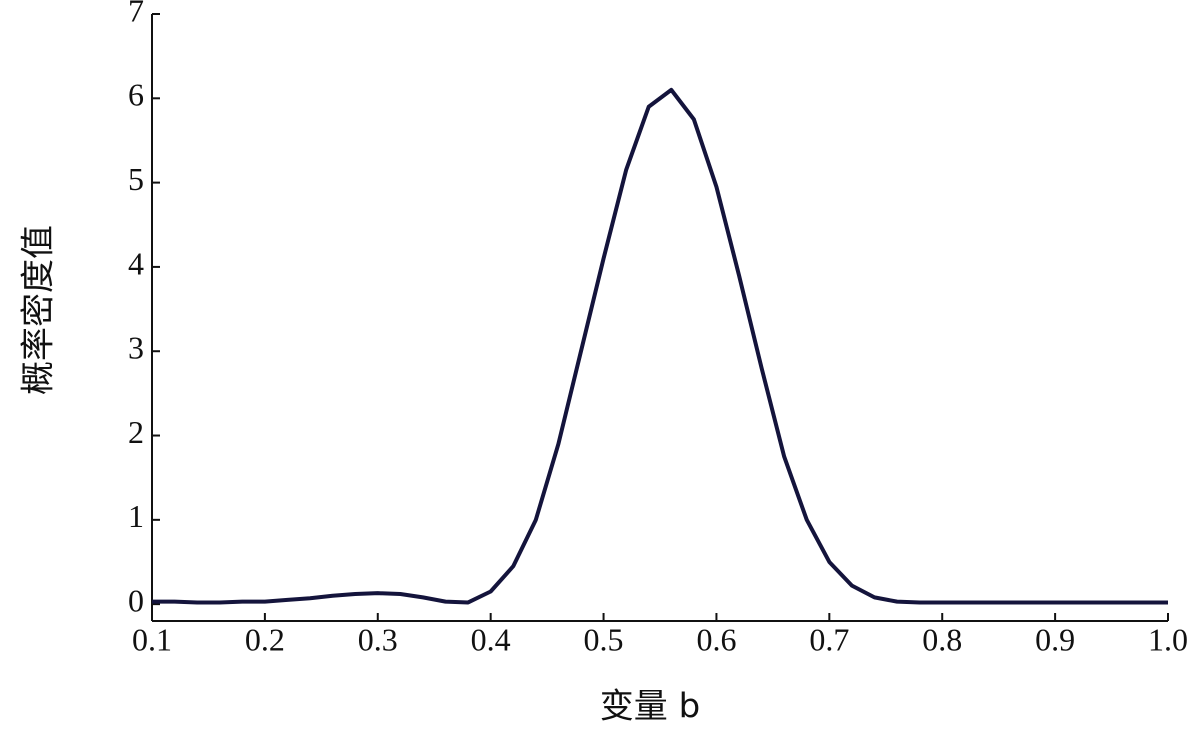 Image resolution: width=1200 pixels, height=729 pixels. What do you see at coordinates (136, 14) in the screenshot?
I see `y-tick-label: 7` at bounding box center [136, 14].